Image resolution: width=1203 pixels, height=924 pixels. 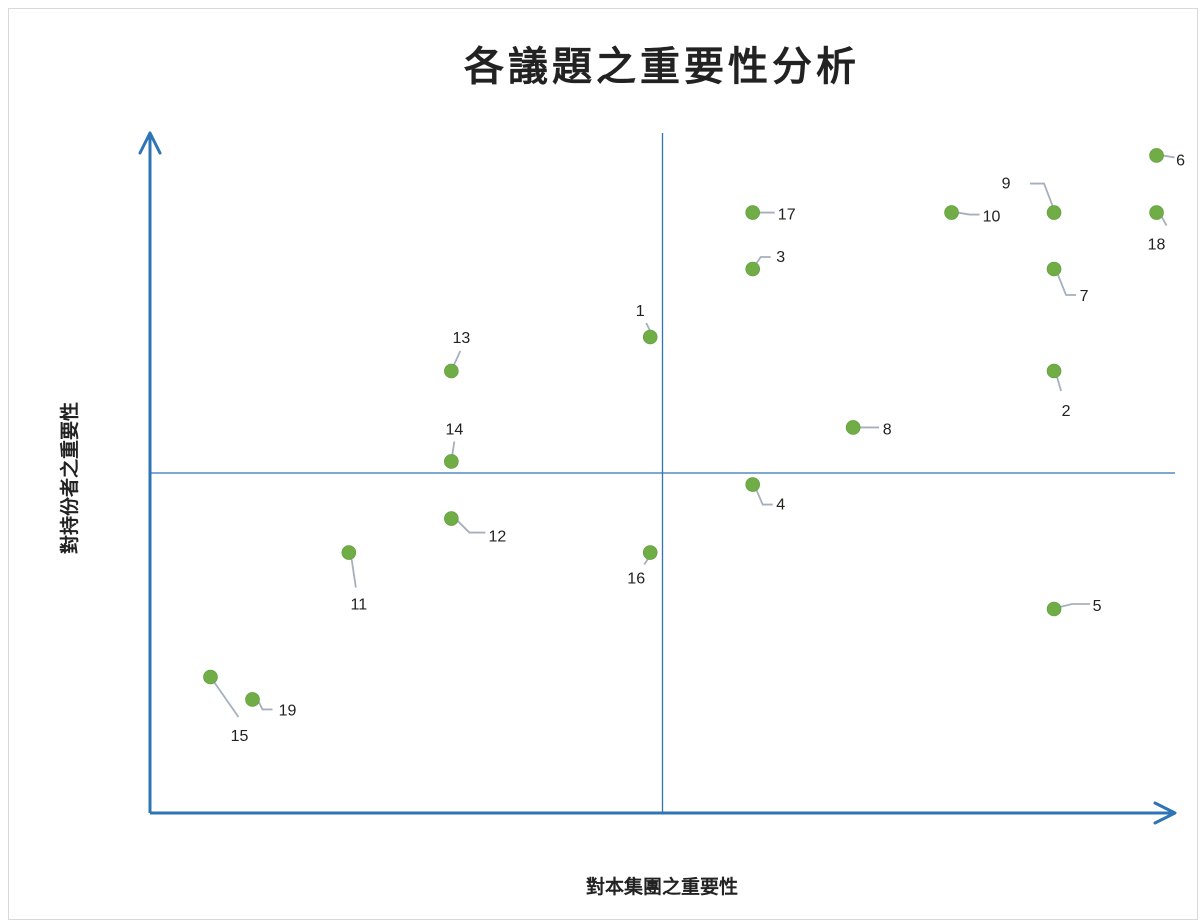 What do you see at coordinates (497, 537) in the screenshot?
I see `data-label: 12` at bounding box center [497, 537].